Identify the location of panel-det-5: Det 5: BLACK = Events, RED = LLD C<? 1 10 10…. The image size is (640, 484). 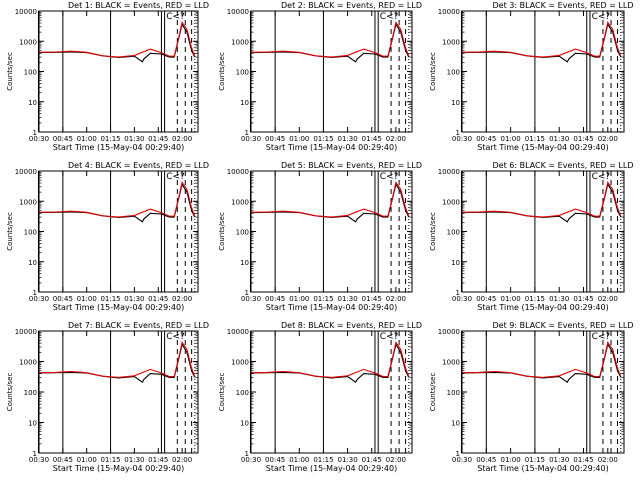
(320, 236).